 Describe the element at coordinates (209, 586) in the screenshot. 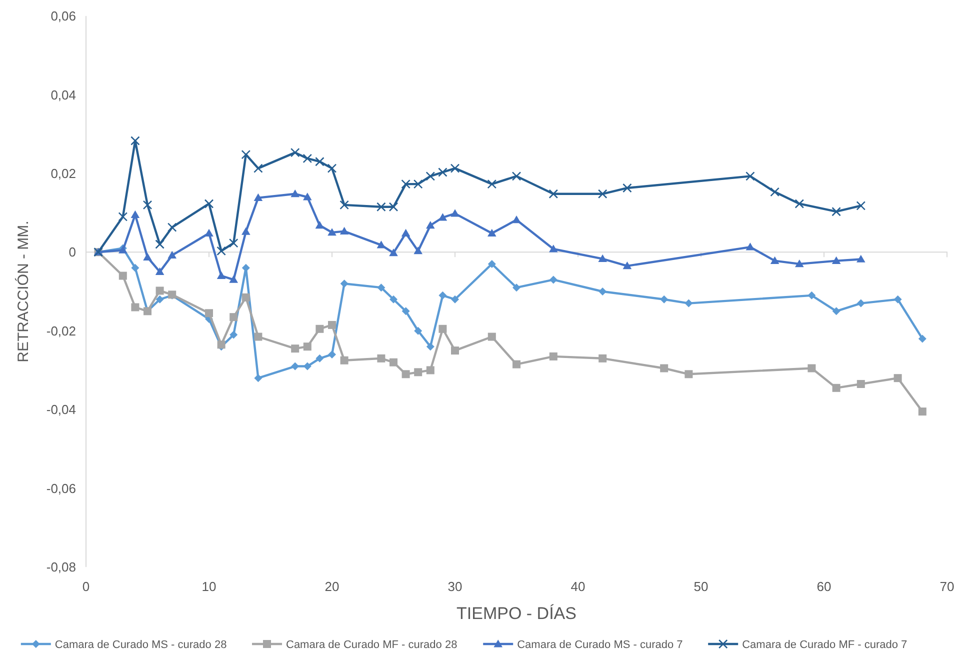

I see `x-tick-label: 10` at that location.